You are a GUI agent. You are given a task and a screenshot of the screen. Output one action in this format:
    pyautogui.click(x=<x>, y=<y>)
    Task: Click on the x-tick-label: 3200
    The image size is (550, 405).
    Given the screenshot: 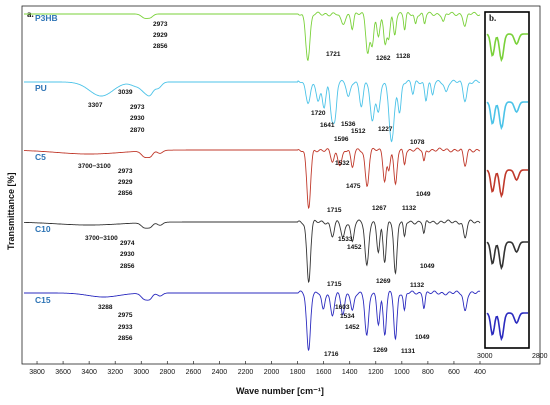 What is the action you would take?
    pyautogui.click(x=115, y=372)
    